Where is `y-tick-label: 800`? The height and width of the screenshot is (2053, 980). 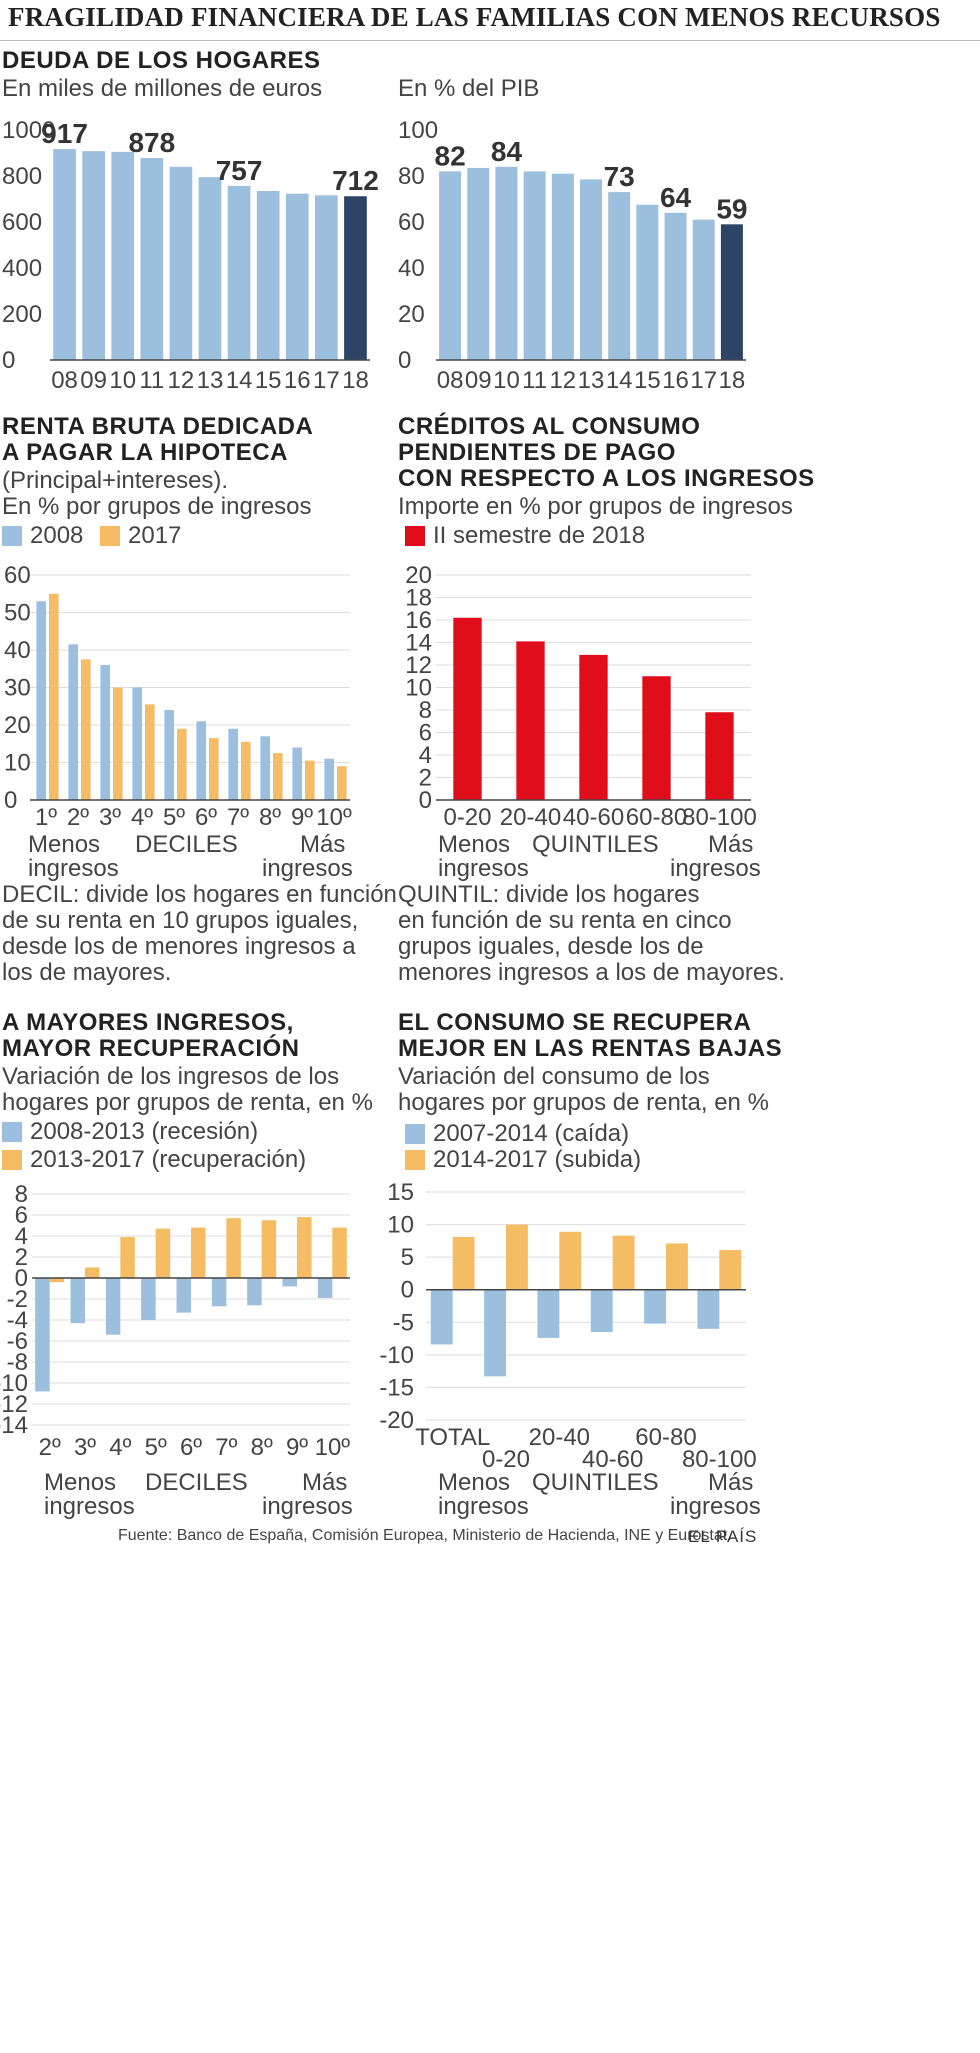
y-tick-label: 800 is located at coordinates (22, 176).